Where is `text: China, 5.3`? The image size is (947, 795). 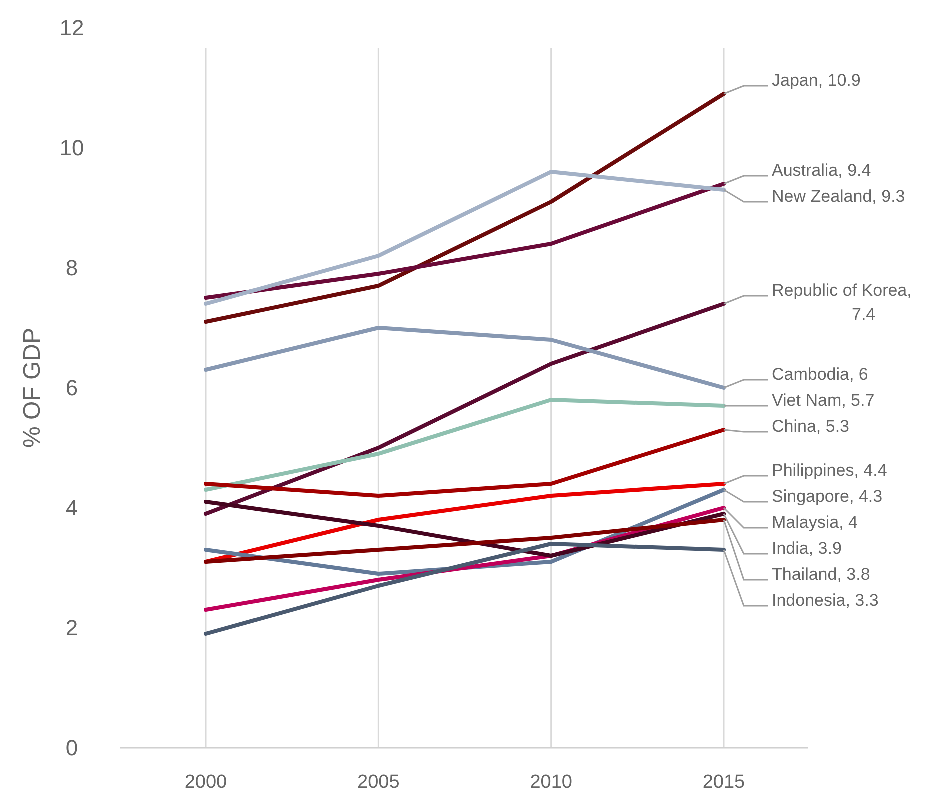 text: China, 5.3 is located at coordinates (811, 426).